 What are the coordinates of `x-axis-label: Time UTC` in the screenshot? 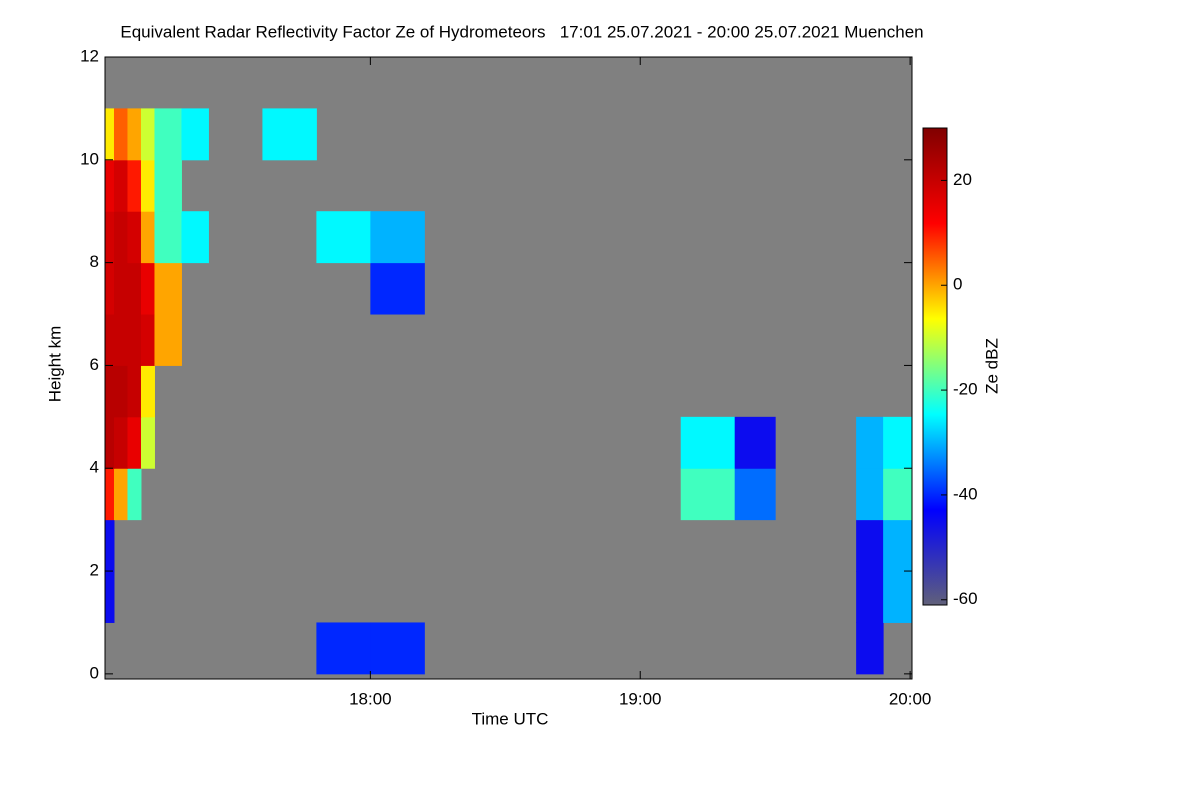 It's located at (510, 718).